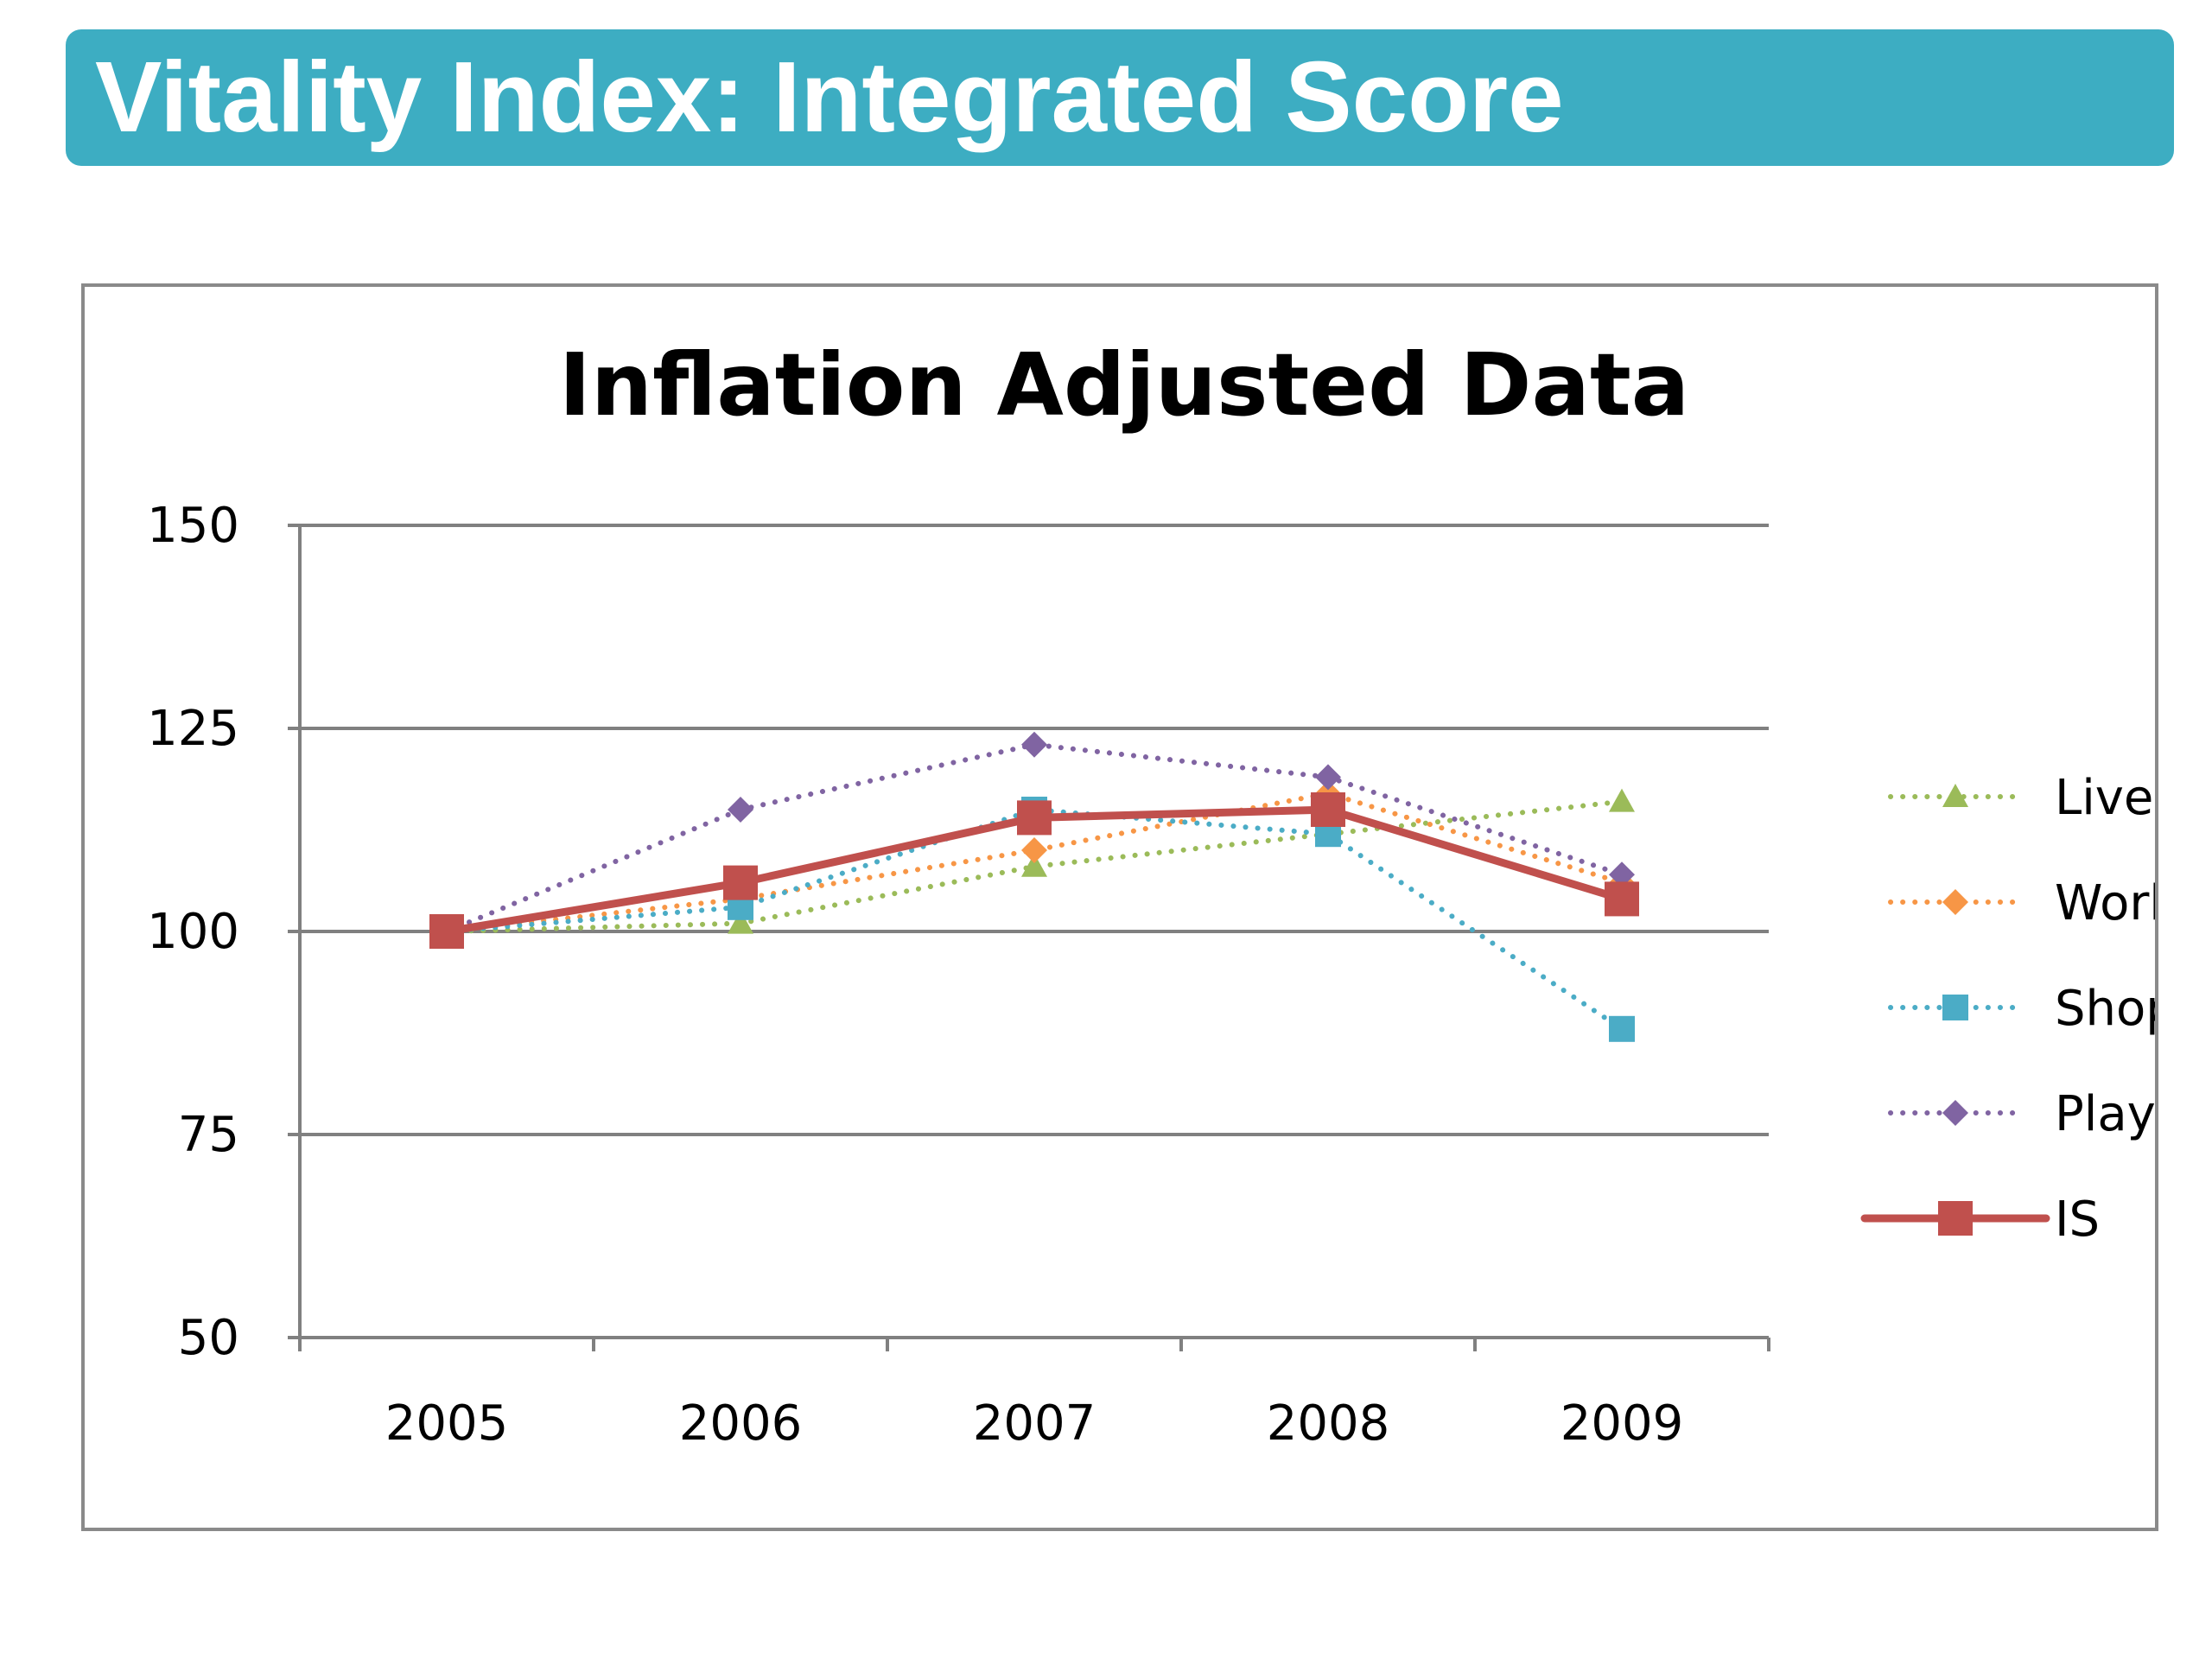 Image resolution: width=2212 pixels, height=1659 pixels. What do you see at coordinates (2105, 1114) in the screenshot?
I see `legend-label-play: Play` at bounding box center [2105, 1114].